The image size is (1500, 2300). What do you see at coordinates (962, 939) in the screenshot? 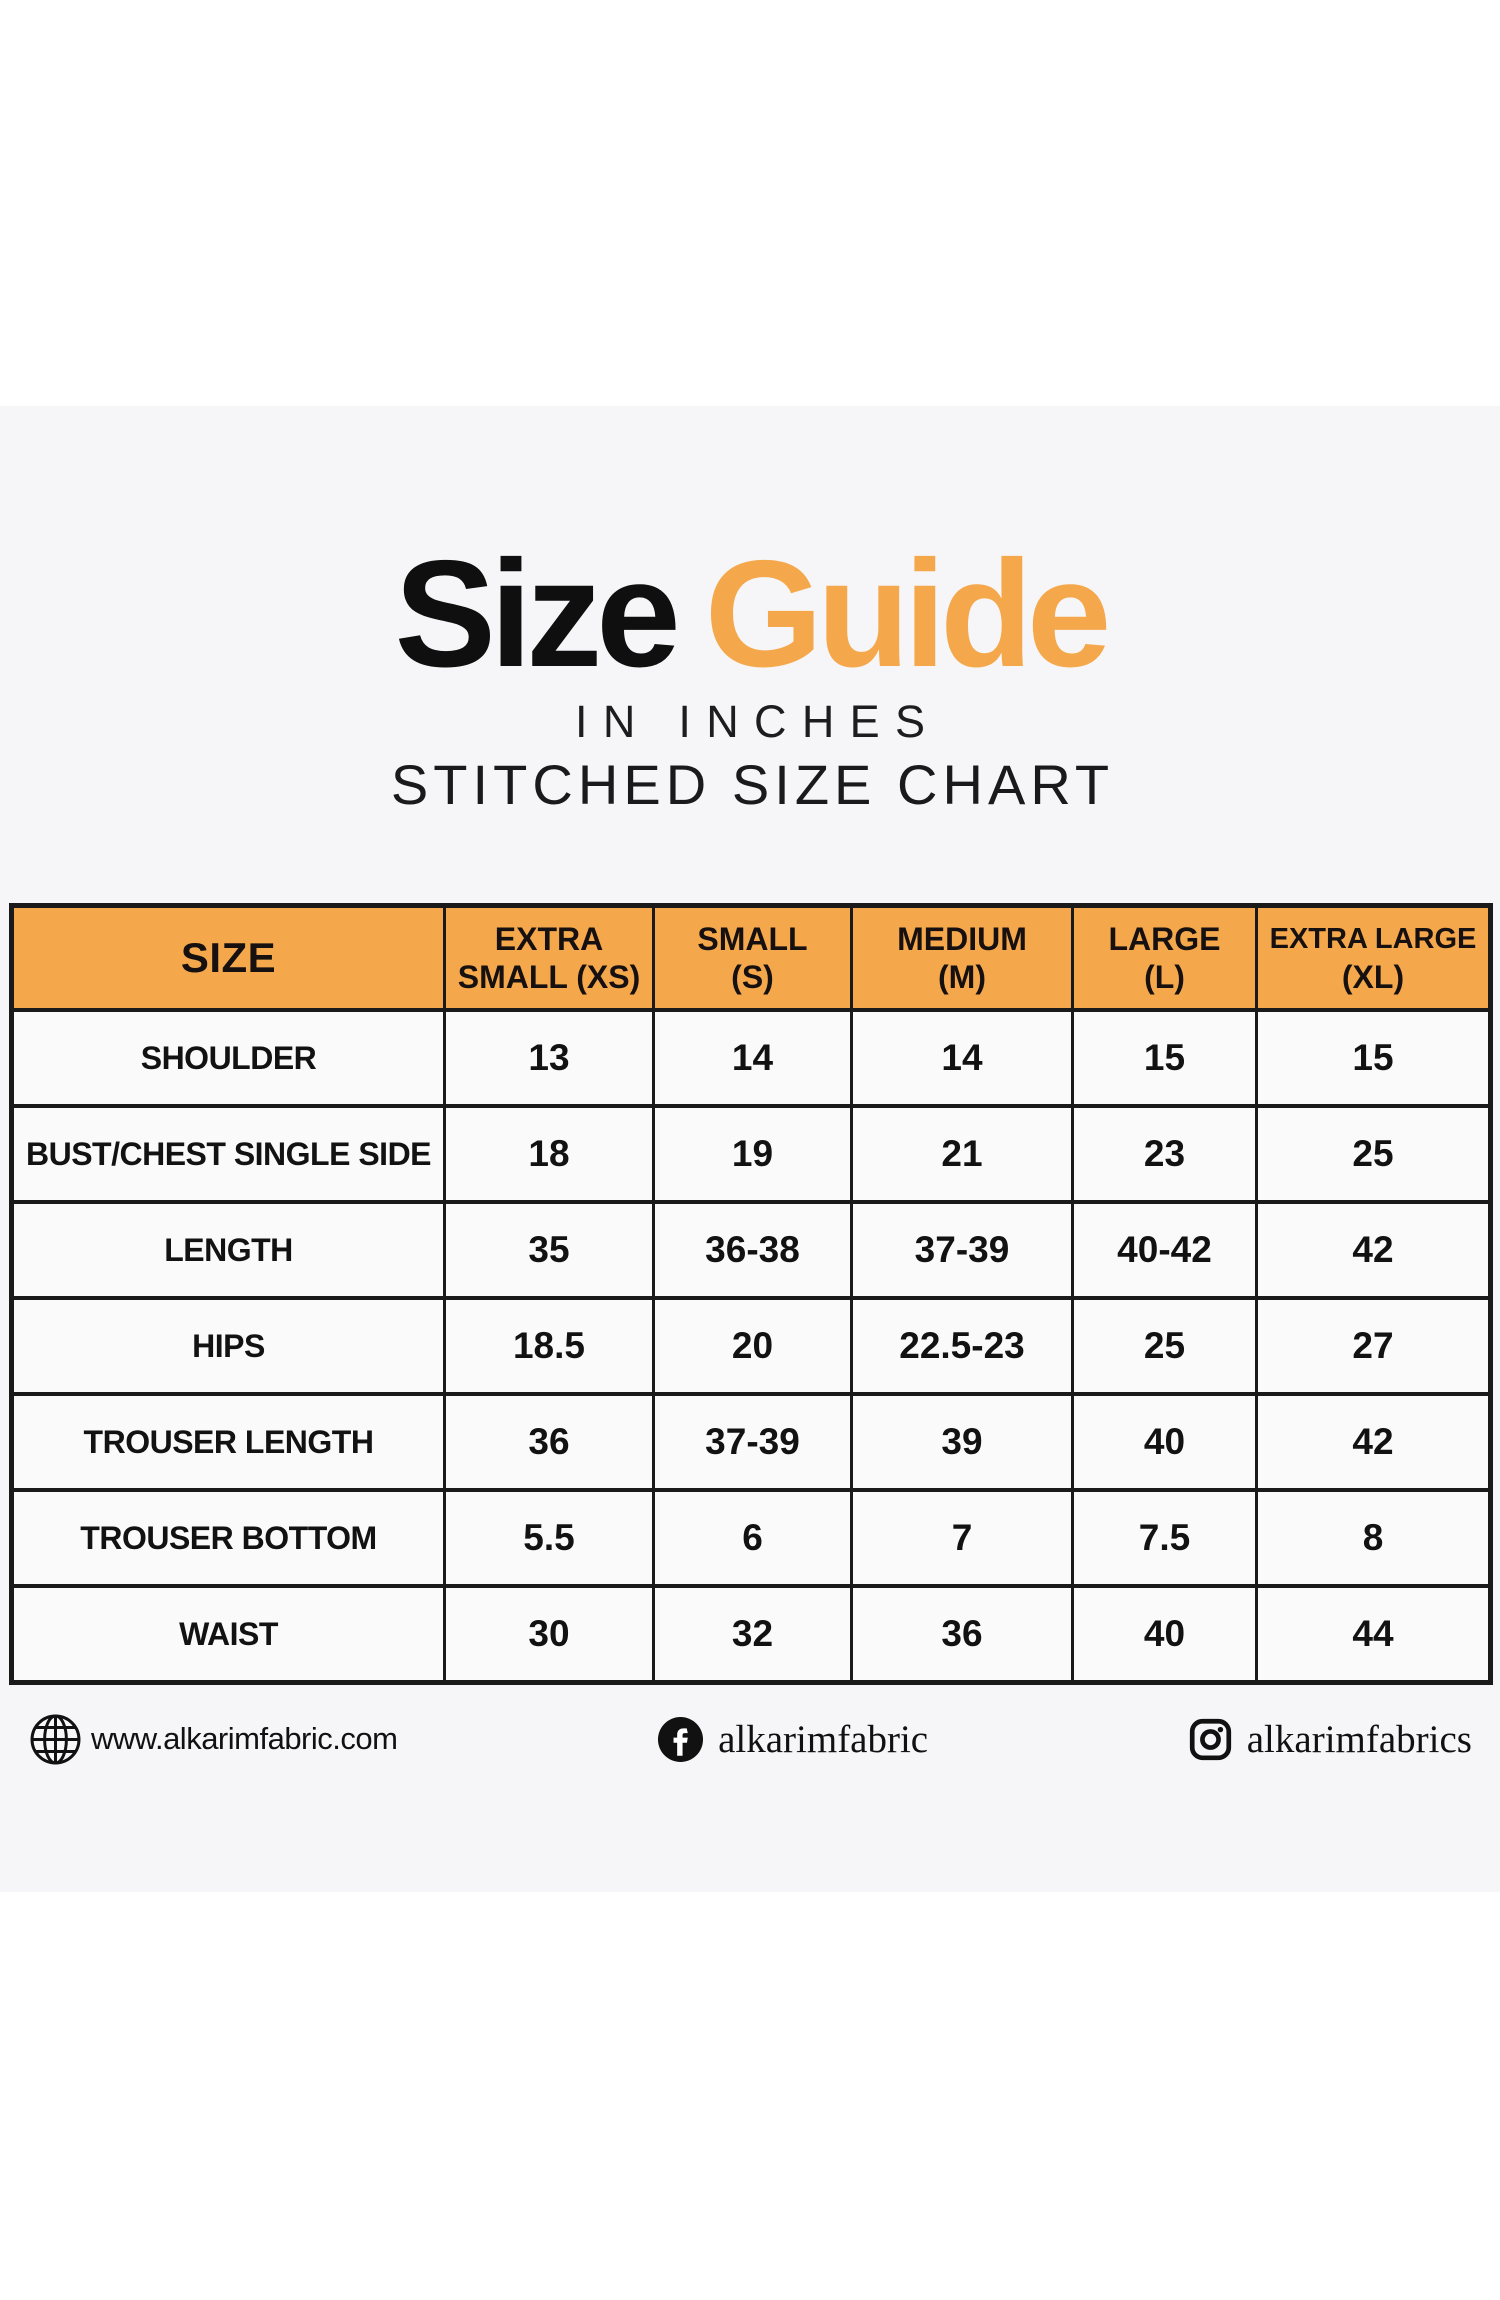
I see `col-header-line: MEDIUM` at bounding box center [962, 939].